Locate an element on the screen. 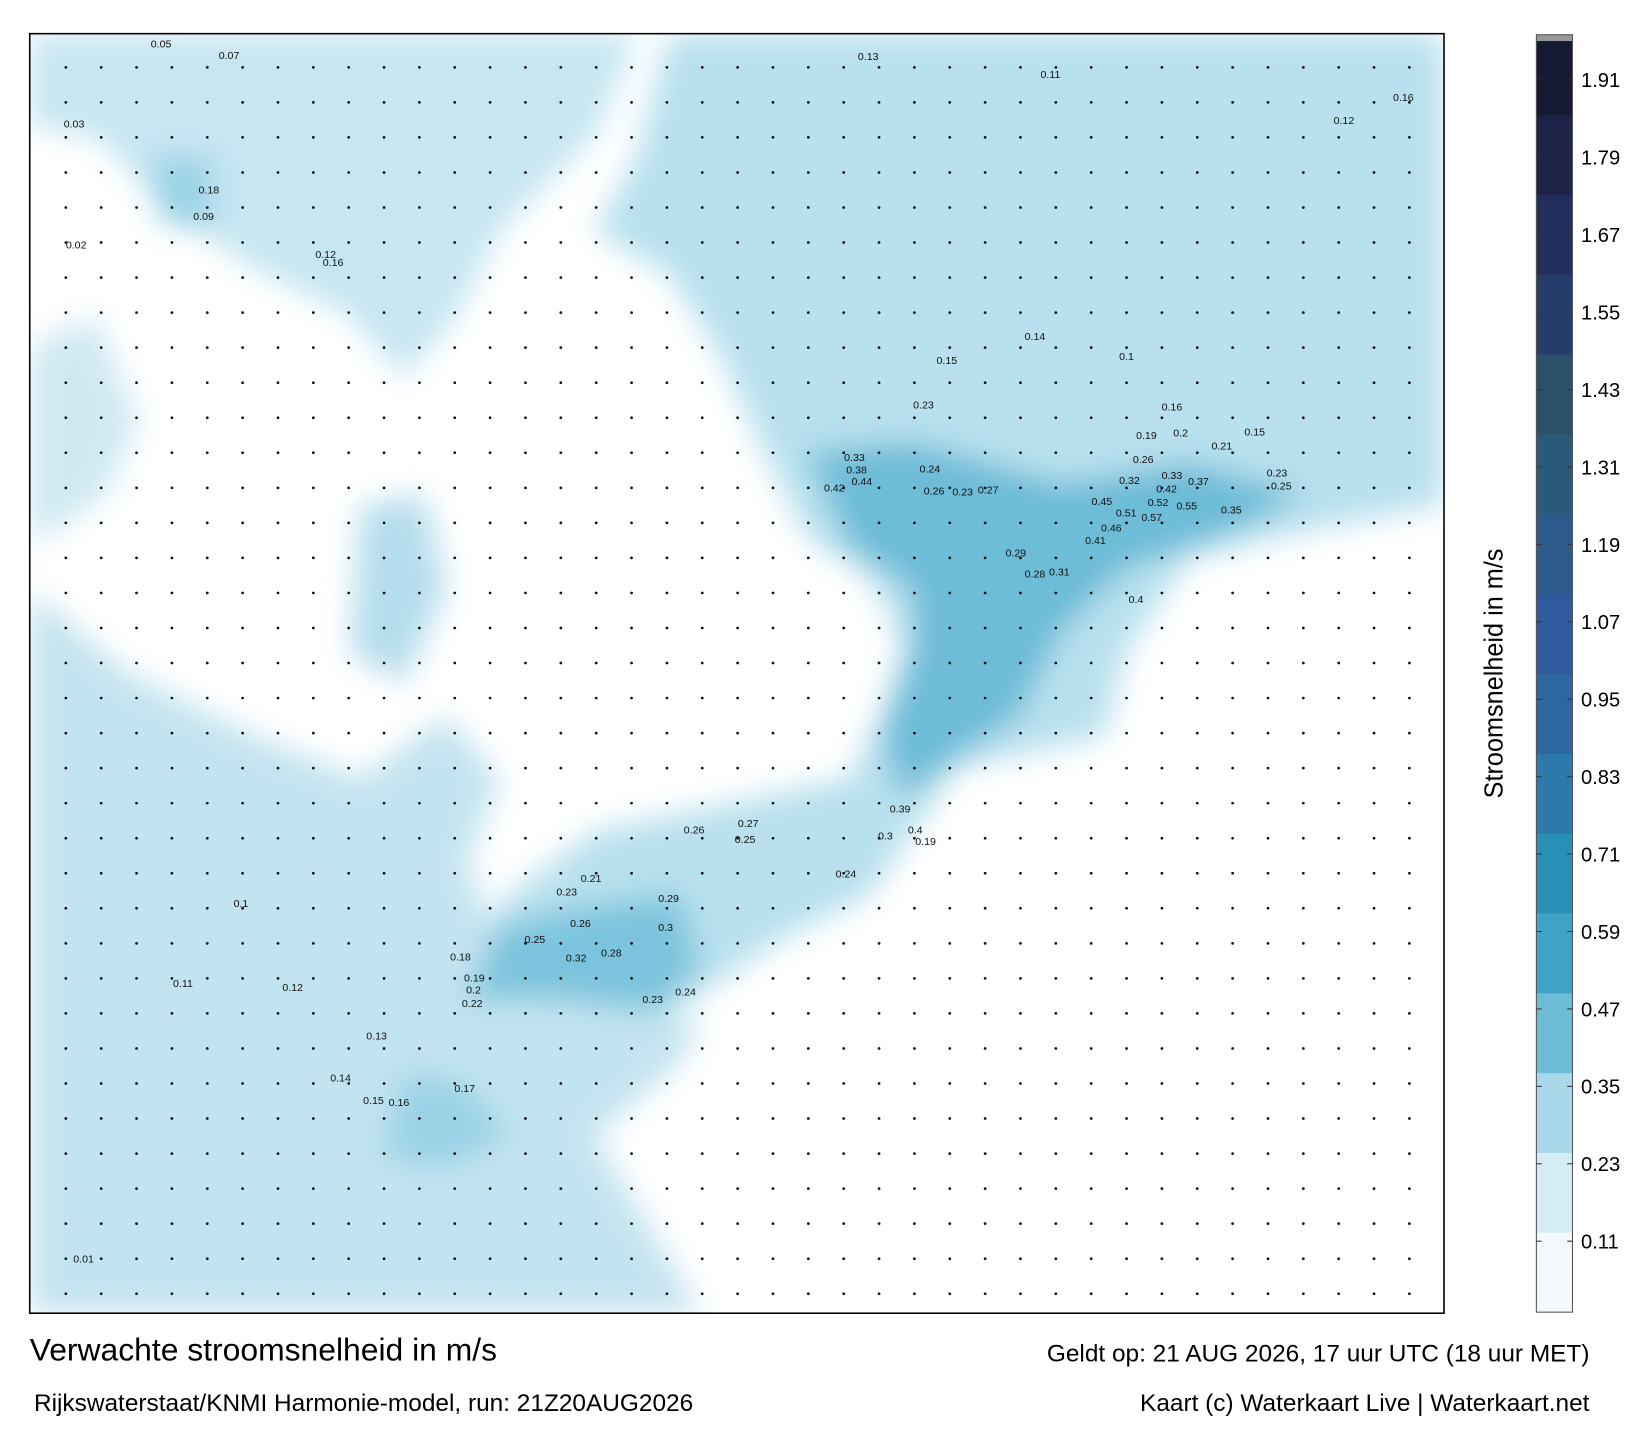 This screenshot has height=1450, width=1650. current-label: 0.42 is located at coordinates (1166, 489).